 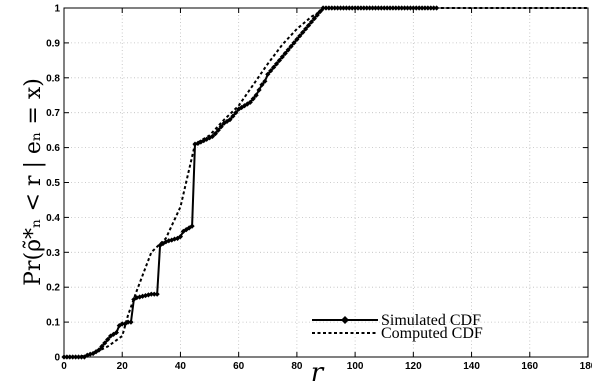 I want to click on y-tick-label: 0.3, so click(x=53, y=253).